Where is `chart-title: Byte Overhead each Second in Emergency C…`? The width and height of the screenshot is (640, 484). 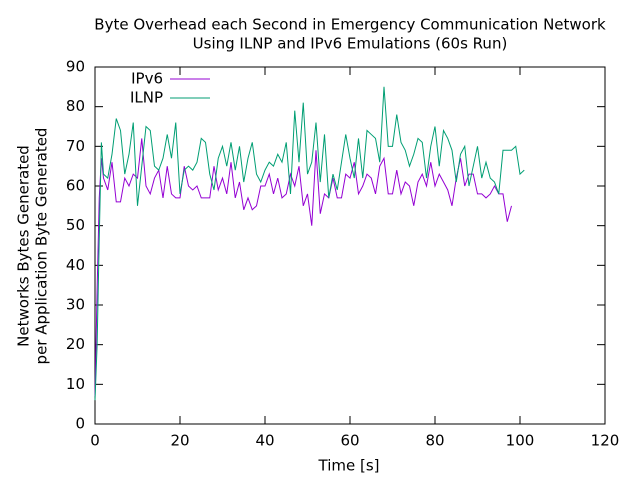 chart-title: Byte Overhead each Second in Emergency C… is located at coordinates (350, 25).